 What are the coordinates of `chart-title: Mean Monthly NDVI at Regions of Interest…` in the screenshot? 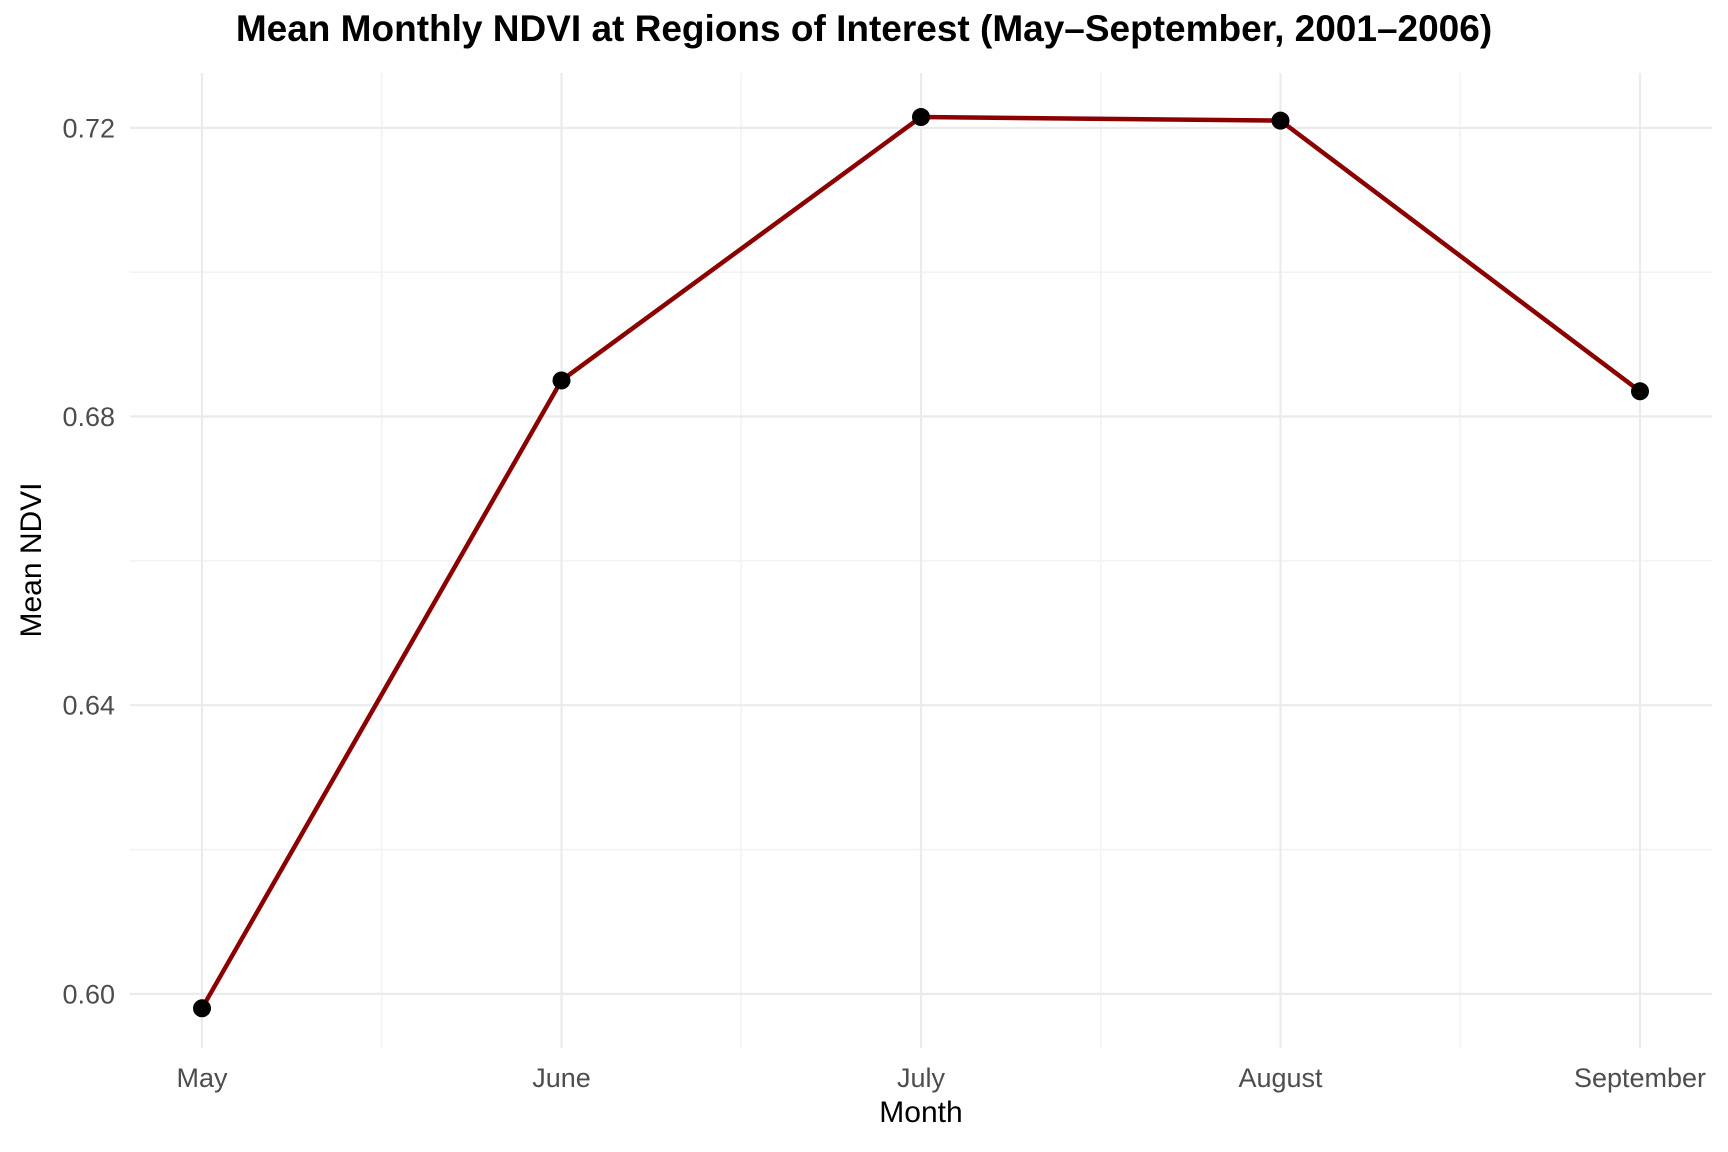 It's located at (864, 28).